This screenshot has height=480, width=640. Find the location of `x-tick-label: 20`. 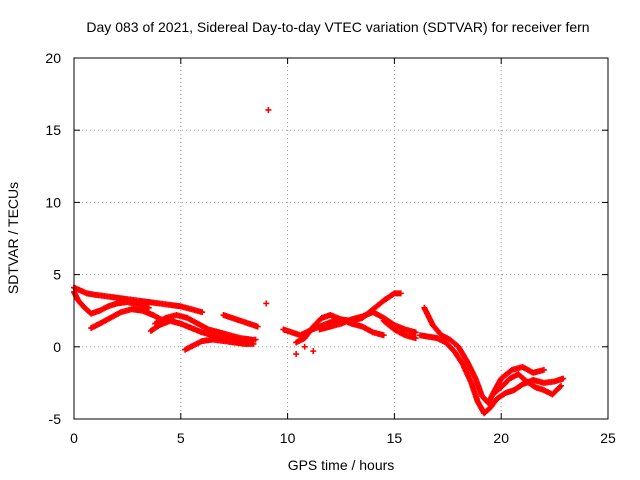

x-tick-label: 20 is located at coordinates (501, 438).